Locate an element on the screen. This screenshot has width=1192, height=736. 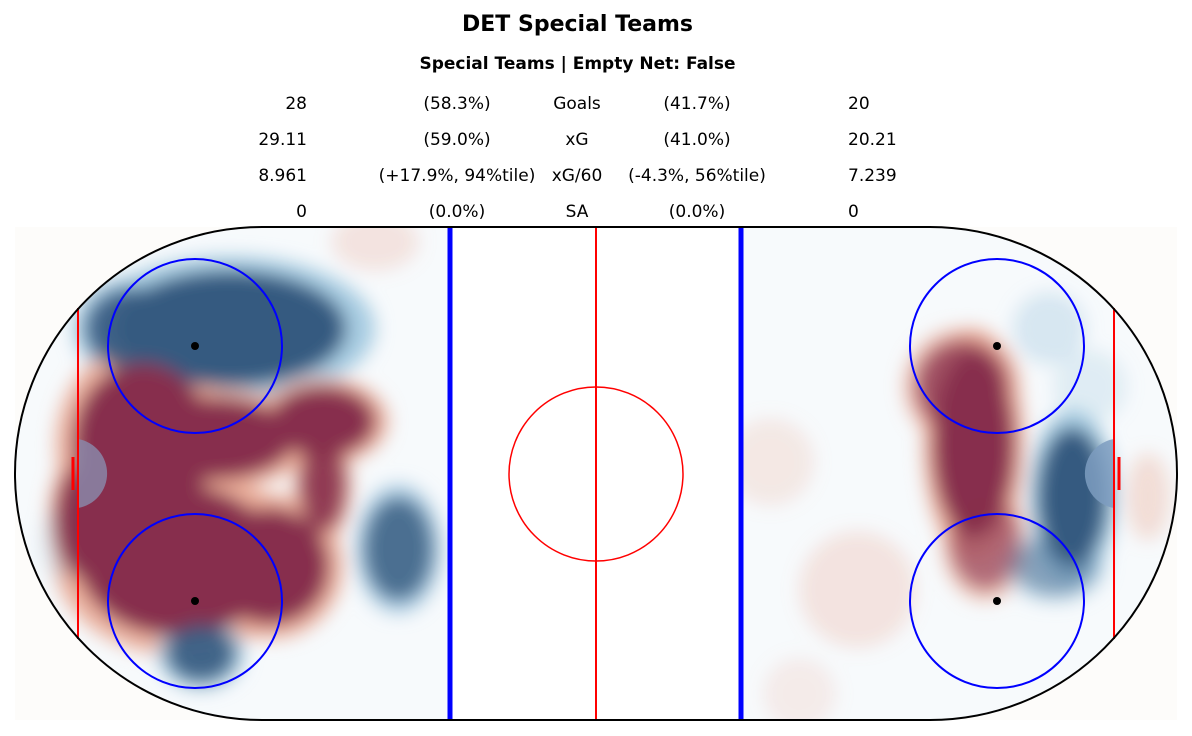
right-pct: (41.0%) is located at coordinates (697, 140).